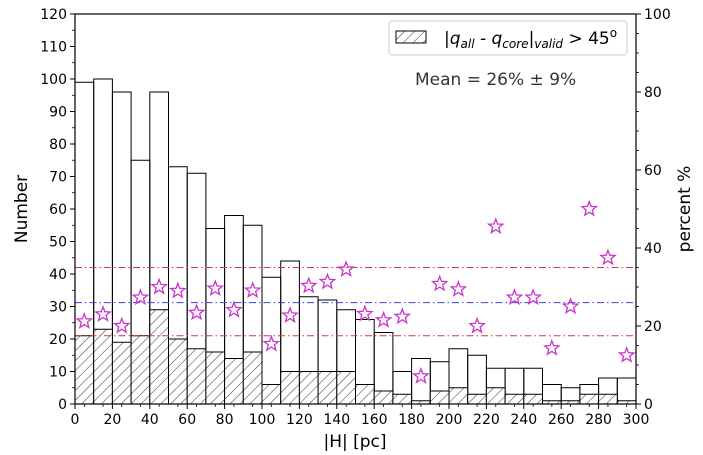 The height and width of the screenshot is (455, 703). What do you see at coordinates (636, 420) in the screenshot?
I see `x-tick-label: 300` at bounding box center [636, 420].